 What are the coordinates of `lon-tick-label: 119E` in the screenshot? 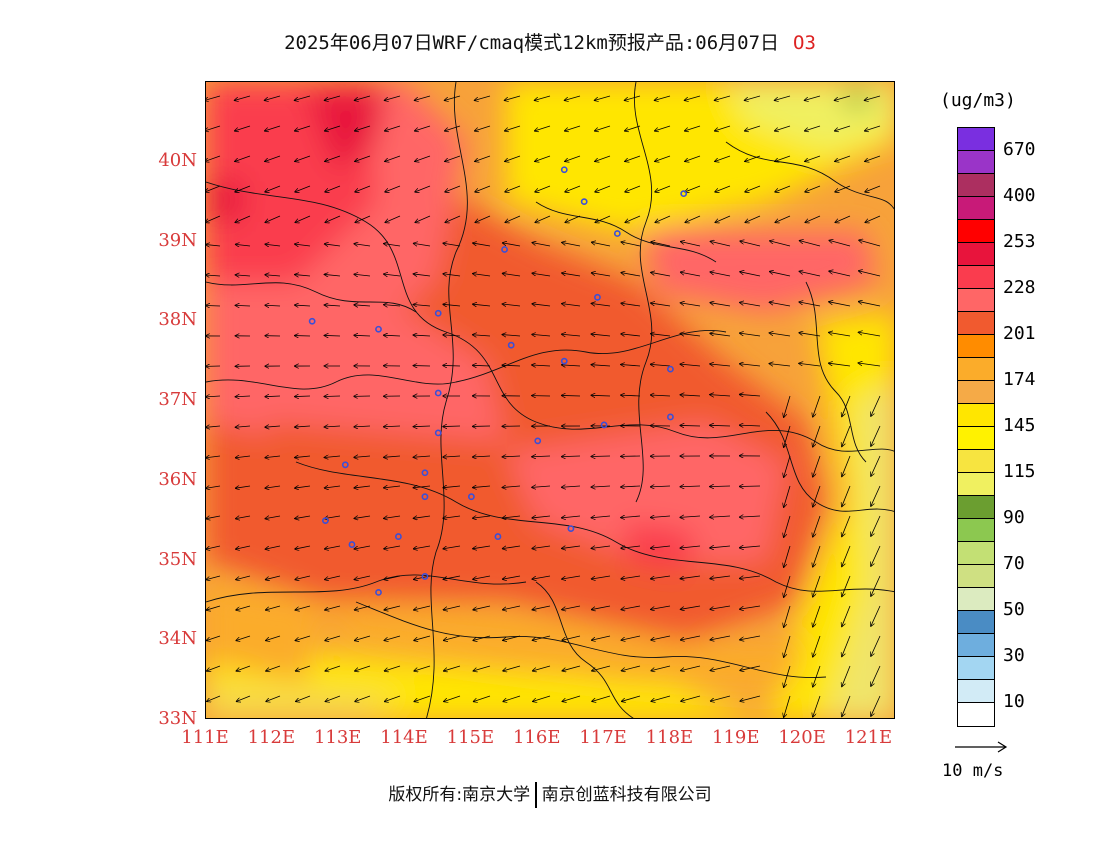 It's located at (736, 737).